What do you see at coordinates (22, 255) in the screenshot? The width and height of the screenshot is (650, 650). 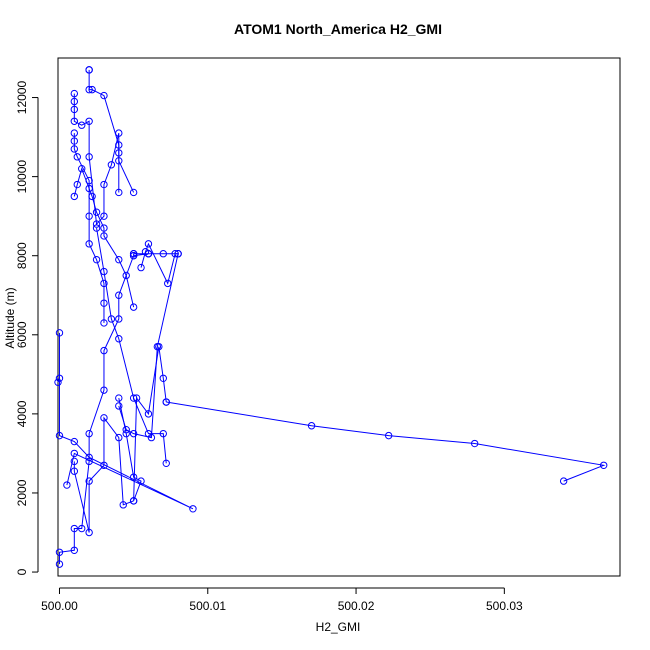 I see `y-tick-label: 8000` at bounding box center [22, 255].